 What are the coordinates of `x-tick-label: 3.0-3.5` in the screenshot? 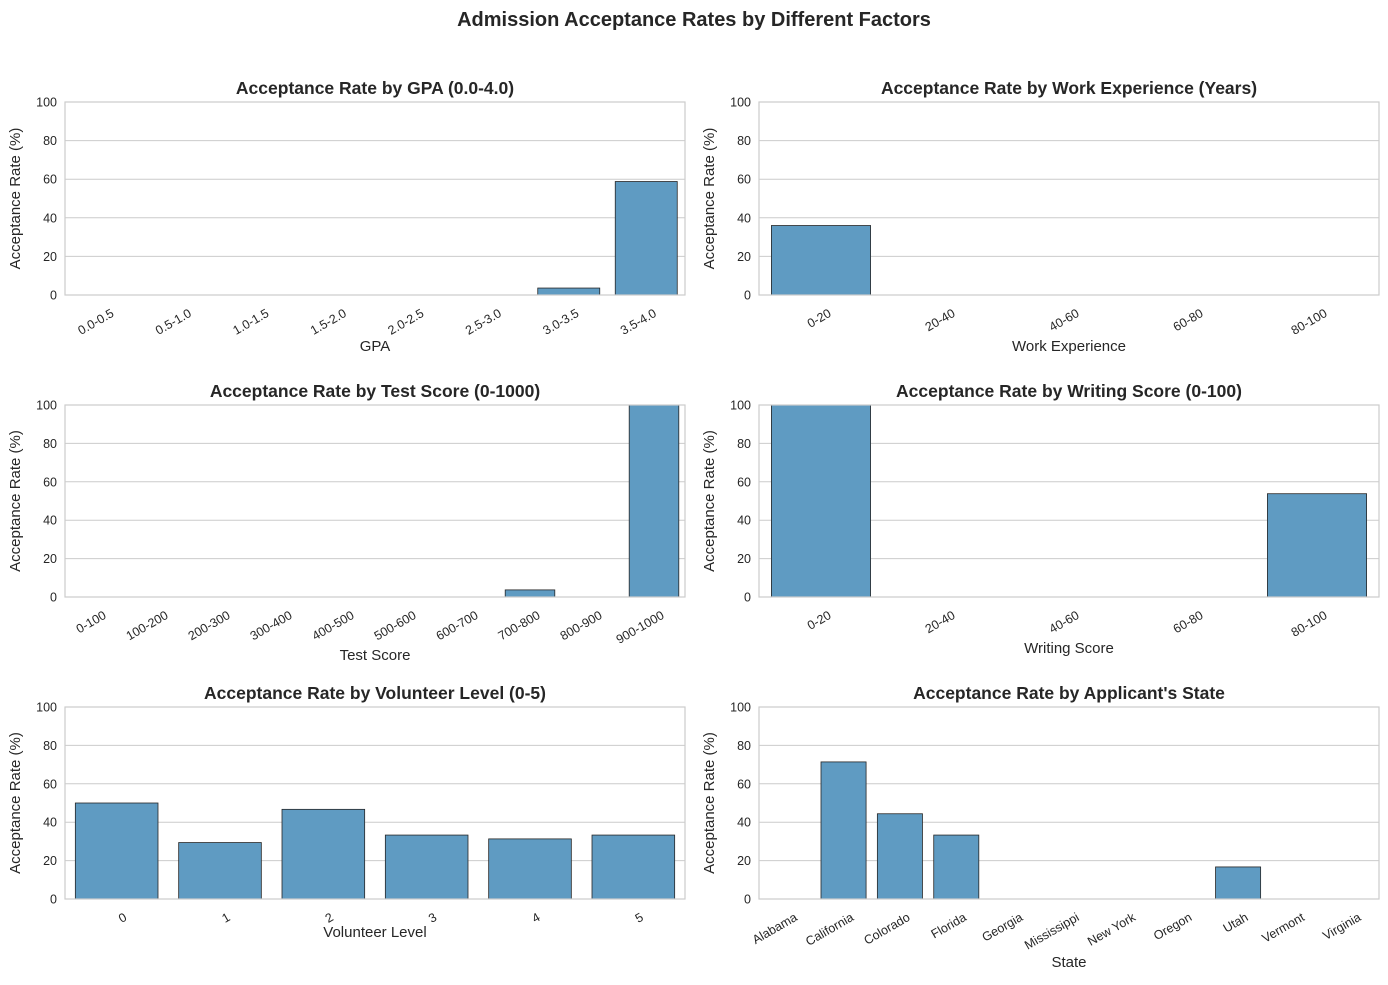 It's located at (561, 322).